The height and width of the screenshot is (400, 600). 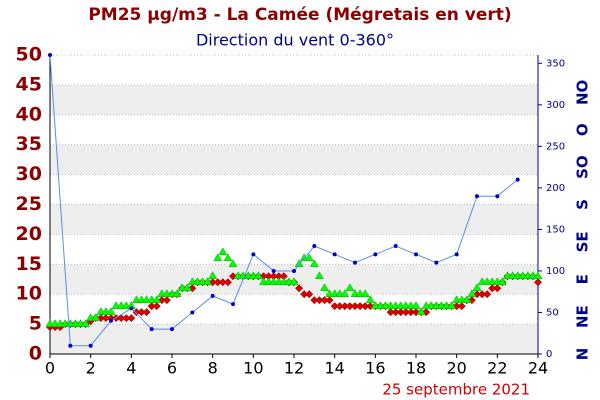 I want to click on y-tick-label: 40, so click(x=29, y=114).